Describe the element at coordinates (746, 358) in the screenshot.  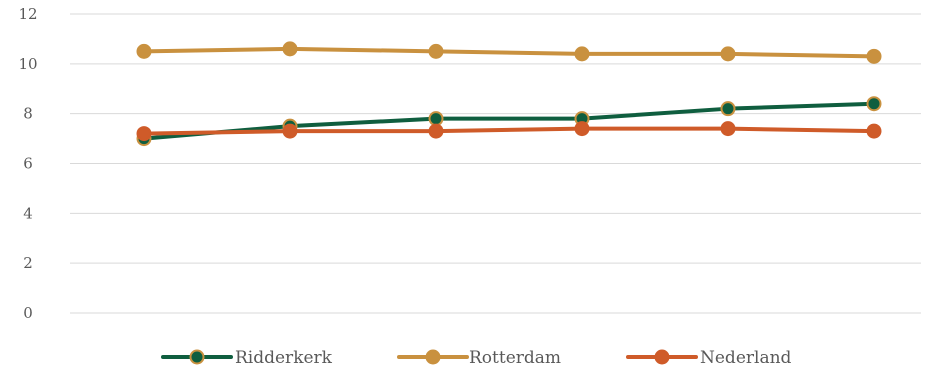
I see `legend-label: Nederland` at that location.